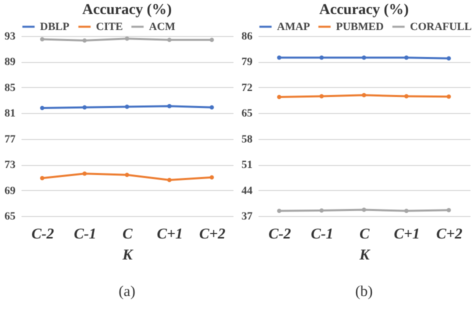  Describe the element at coordinates (364, 292) in the screenshot. I see `text: (b)` at that location.